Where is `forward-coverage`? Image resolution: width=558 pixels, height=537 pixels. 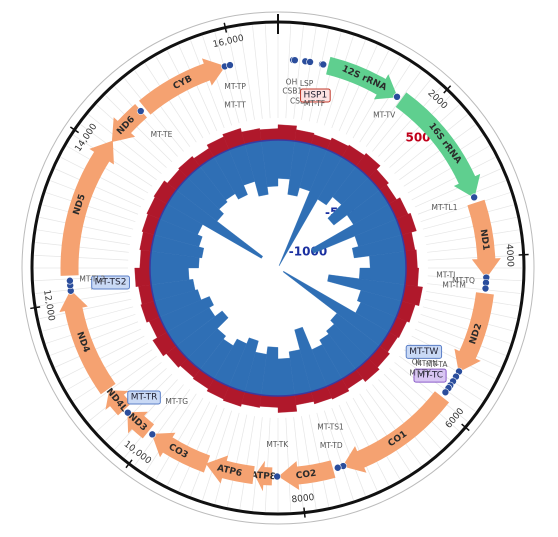
forward-coverage is located at coordinates (269, 135).